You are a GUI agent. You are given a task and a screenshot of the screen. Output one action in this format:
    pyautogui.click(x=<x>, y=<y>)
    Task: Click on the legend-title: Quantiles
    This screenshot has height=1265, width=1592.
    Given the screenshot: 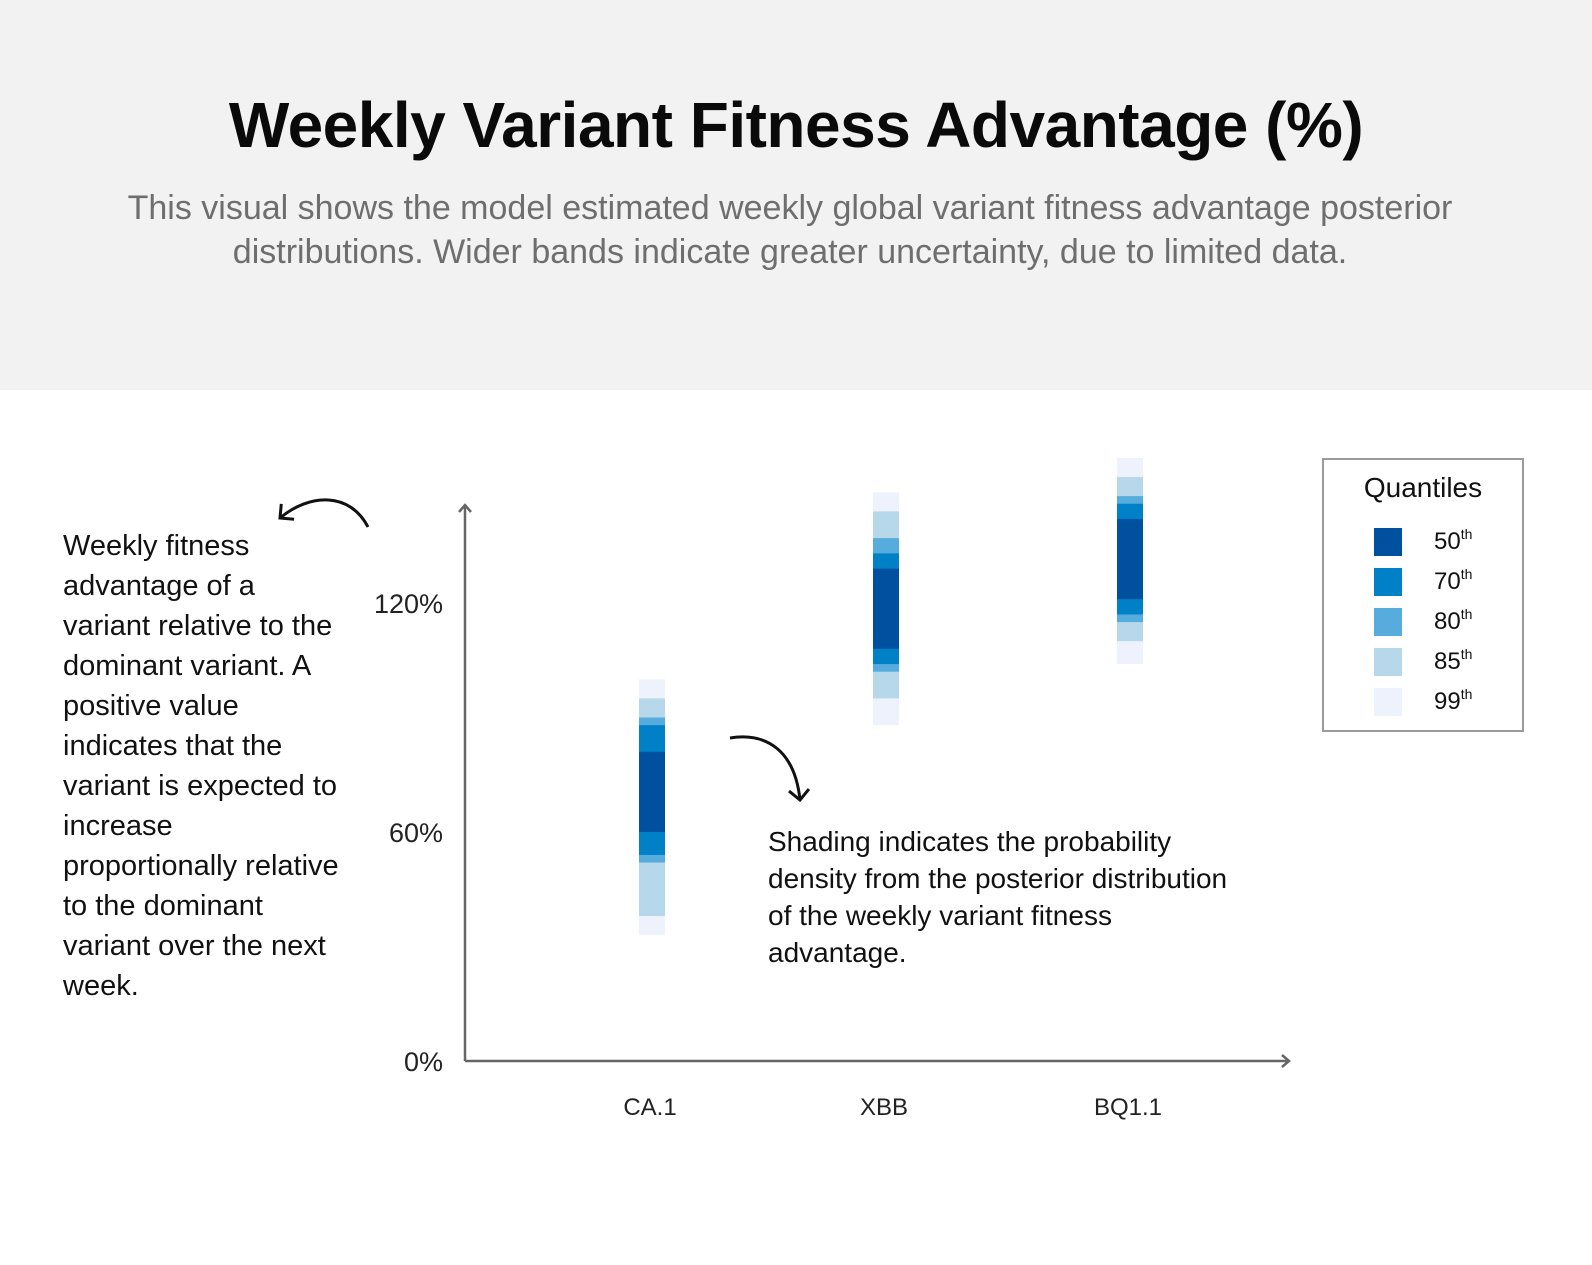 What is the action you would take?
    pyautogui.click(x=1423, y=487)
    